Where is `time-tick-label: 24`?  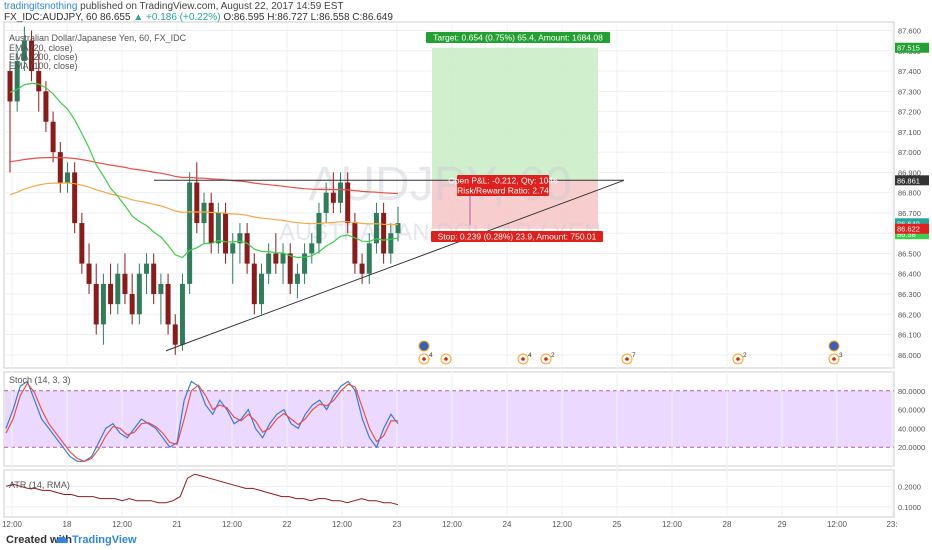
time-tick-label: 24 is located at coordinates (507, 524).